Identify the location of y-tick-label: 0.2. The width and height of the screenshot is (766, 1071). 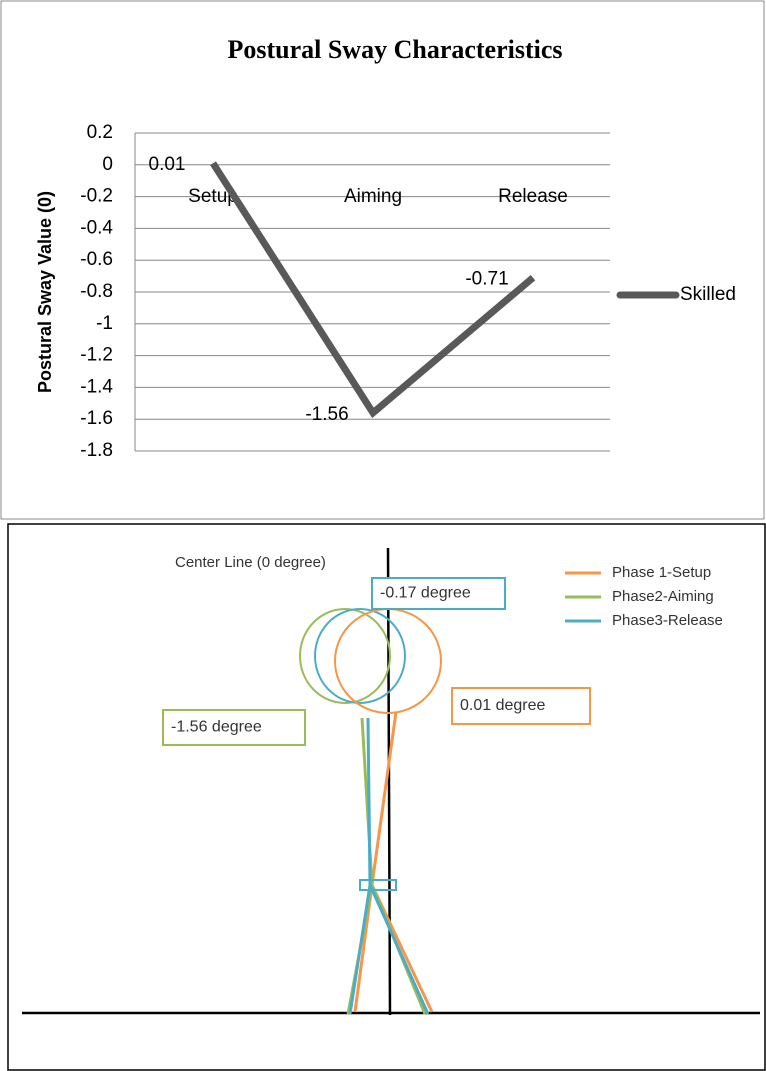
(100, 132).